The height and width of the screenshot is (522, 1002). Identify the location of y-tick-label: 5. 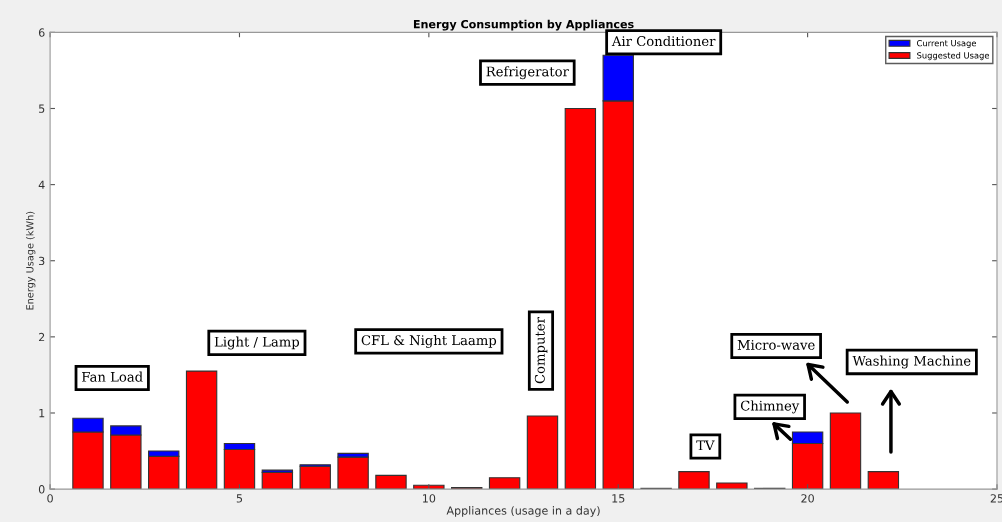
(42, 108).